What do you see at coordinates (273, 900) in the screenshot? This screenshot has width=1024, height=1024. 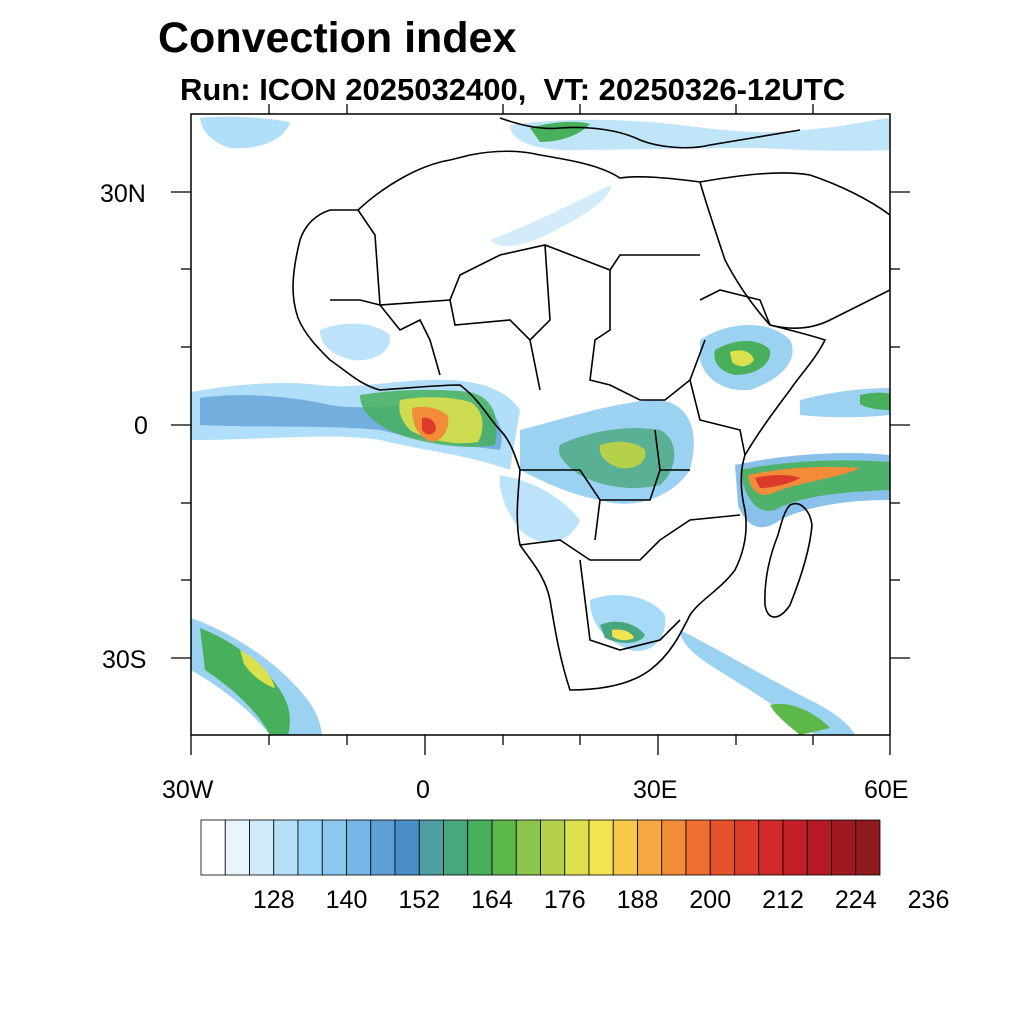 I see `colorbar-tick-label: 128` at bounding box center [273, 900].